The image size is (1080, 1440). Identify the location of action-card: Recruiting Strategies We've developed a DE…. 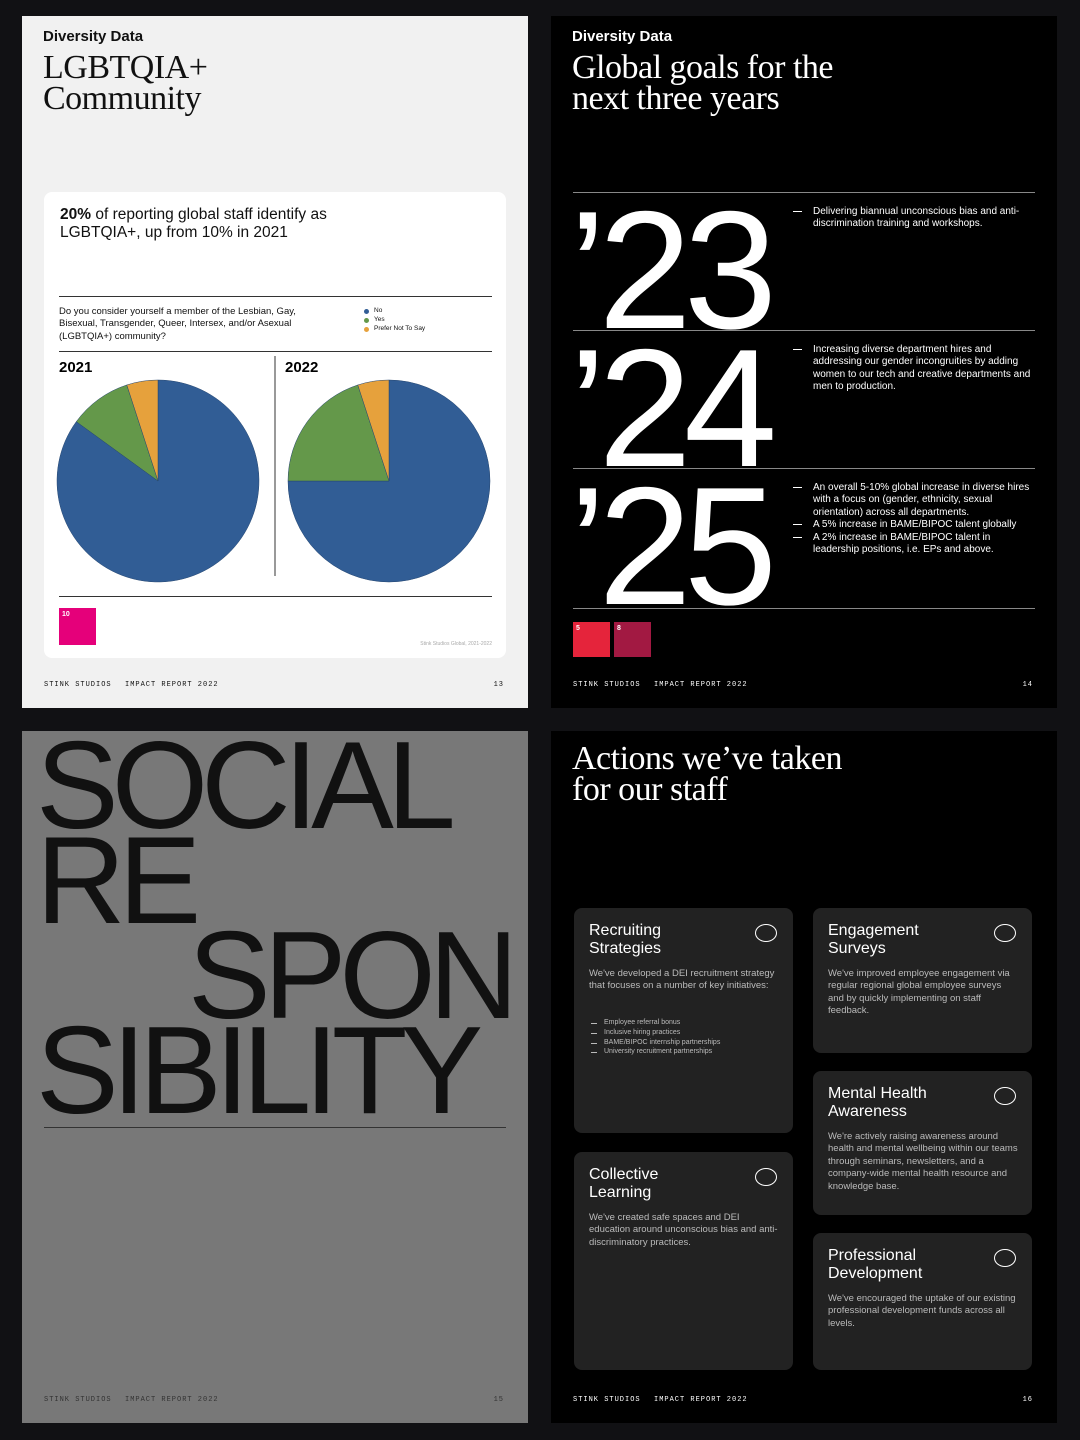
(683, 1020).